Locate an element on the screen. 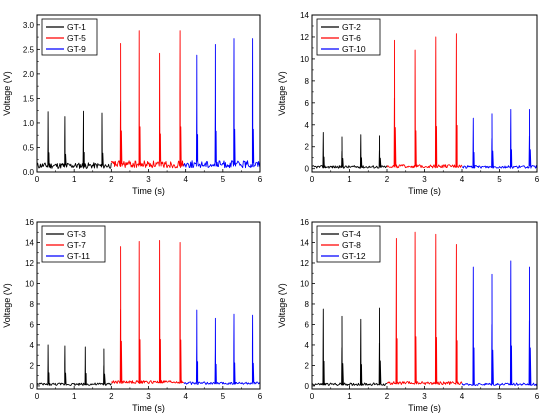 This screenshot has height=419, width=550. legend-label-gt-11: GT-11 is located at coordinates (78, 256).